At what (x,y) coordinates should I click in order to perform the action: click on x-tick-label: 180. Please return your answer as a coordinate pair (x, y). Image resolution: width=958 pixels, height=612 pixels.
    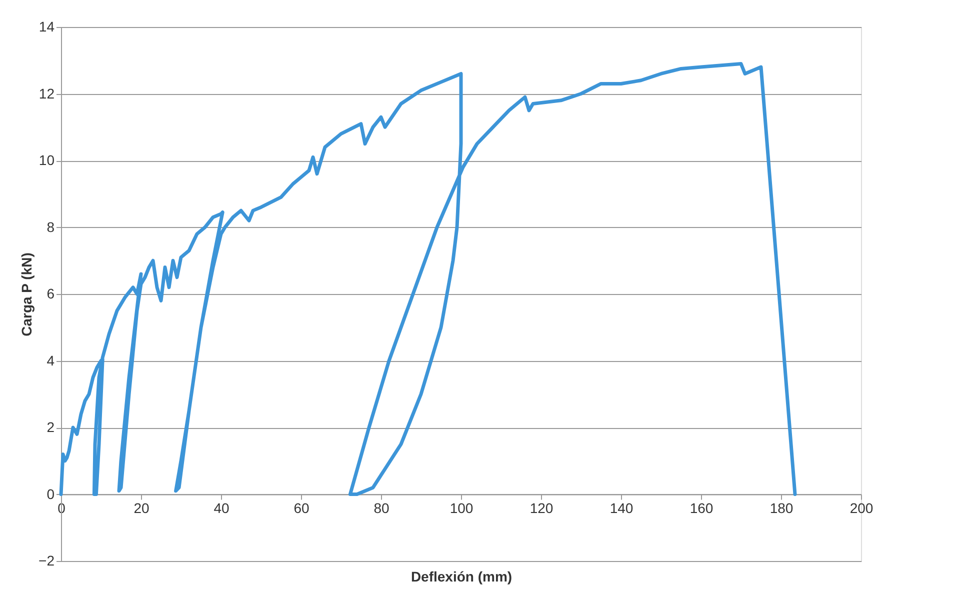
    Looking at the image, I should click on (782, 508).